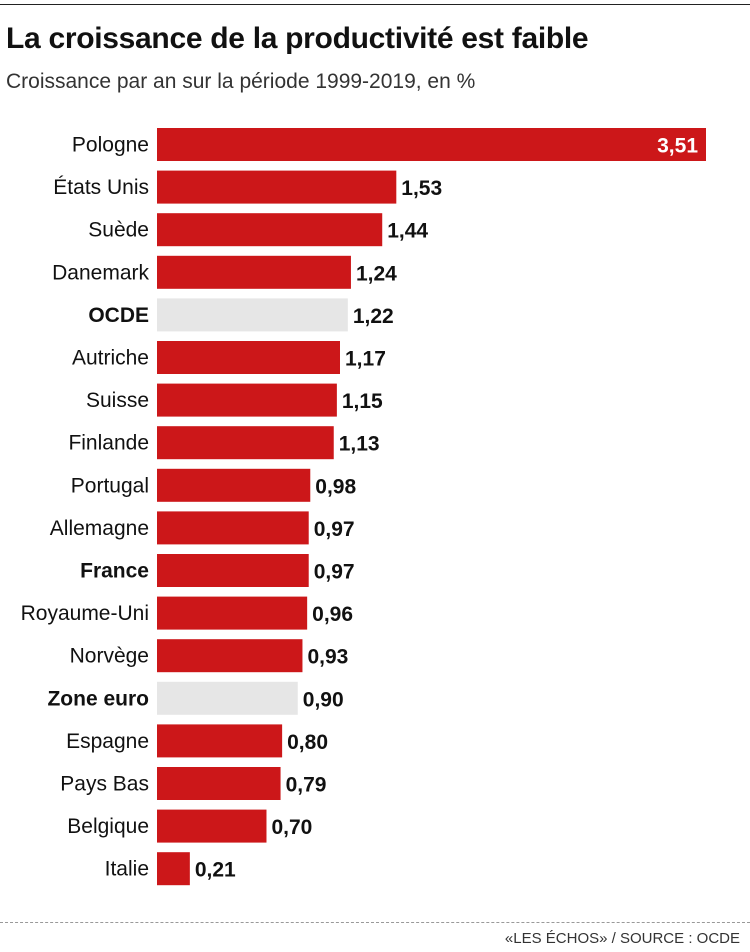 The width and height of the screenshot is (750, 952). I want to click on bar-portugal, so click(234, 485).